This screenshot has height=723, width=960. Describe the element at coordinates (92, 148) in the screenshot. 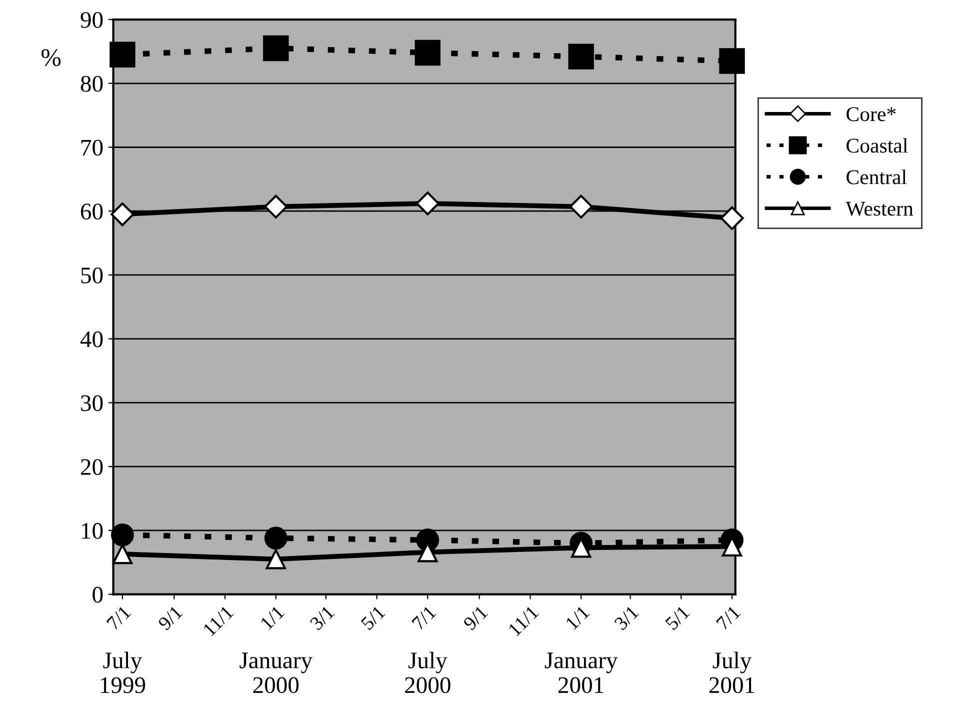

I see `y-tick-label: 70` at that location.